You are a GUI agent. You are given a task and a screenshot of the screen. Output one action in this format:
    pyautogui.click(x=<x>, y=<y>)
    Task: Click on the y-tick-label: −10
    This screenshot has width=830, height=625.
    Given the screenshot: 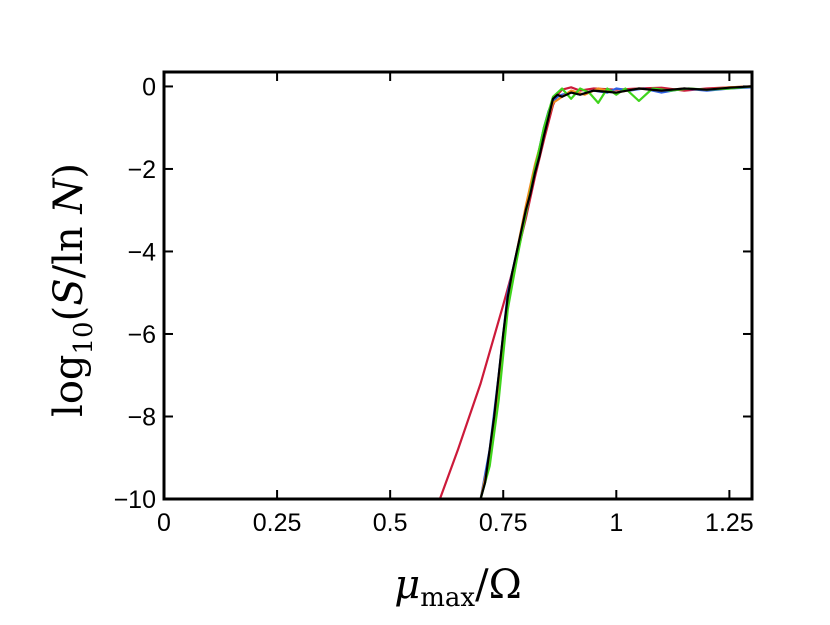 What is the action you would take?
    pyautogui.click(x=135, y=500)
    